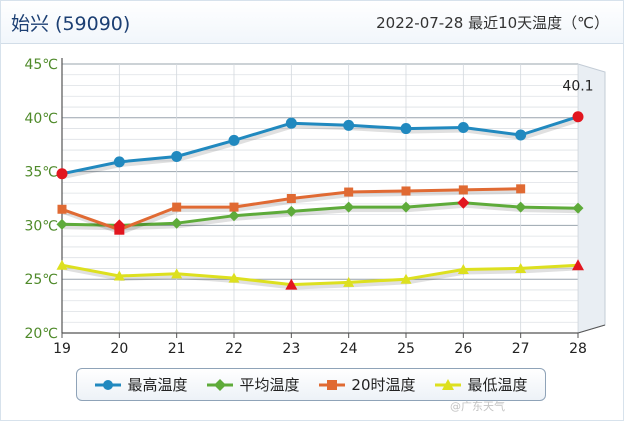  Describe the element at coordinates (269, 385) in the screenshot. I see `legend-label: 平均温度` at that location.